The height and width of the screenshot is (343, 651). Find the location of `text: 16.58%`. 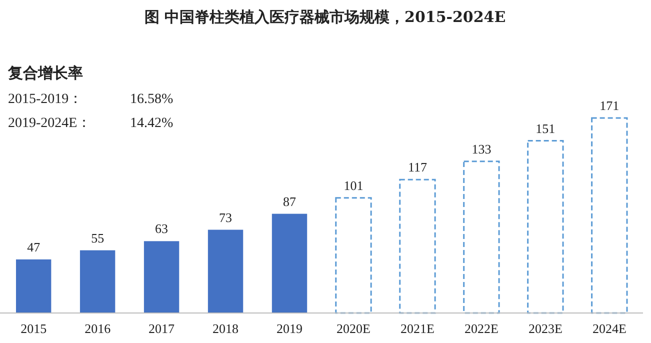

text: 16.58% is located at coordinates (152, 99).